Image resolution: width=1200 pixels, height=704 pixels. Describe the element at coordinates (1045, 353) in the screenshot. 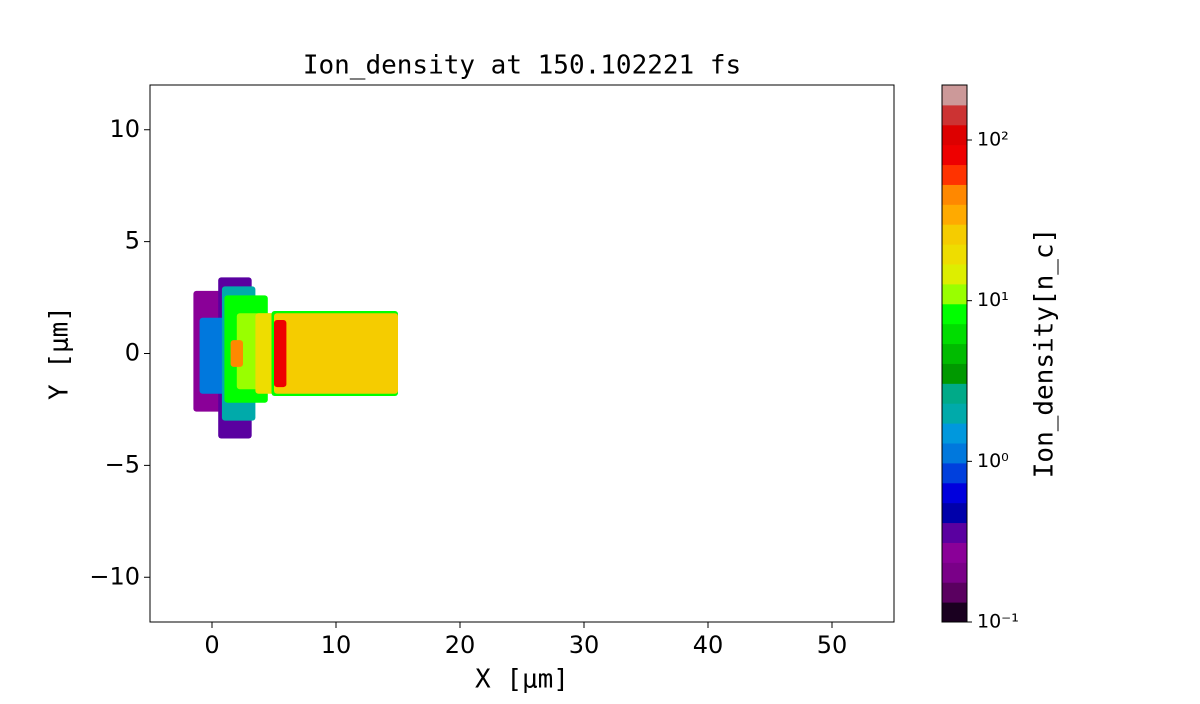

I see `colorbar-label: Ion_density[n_c]` at that location.